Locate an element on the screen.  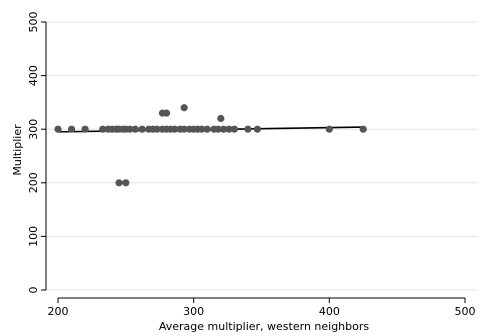
y-tick-label: 500 is located at coordinates (33, 22).